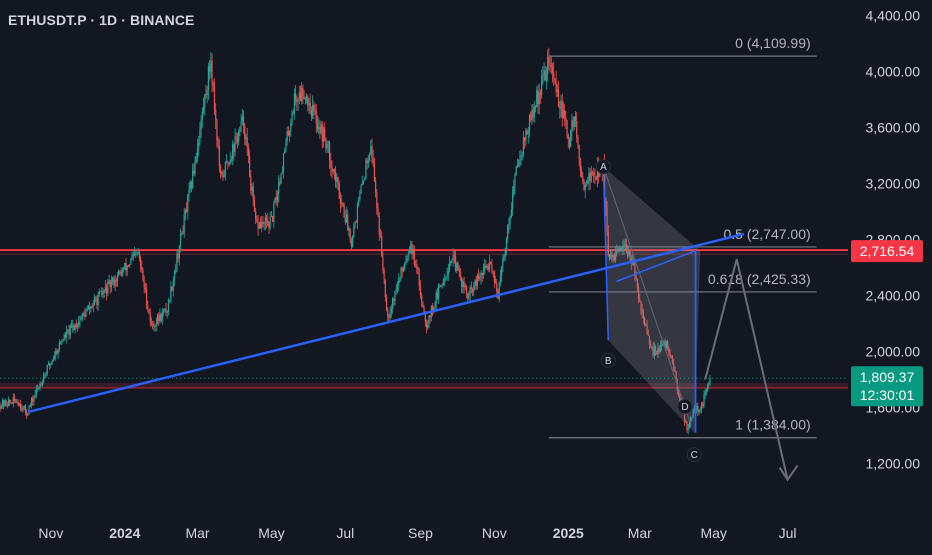  Describe the element at coordinates (606, 253) in the screenshot. I see `pattern-edge-ab` at that location.